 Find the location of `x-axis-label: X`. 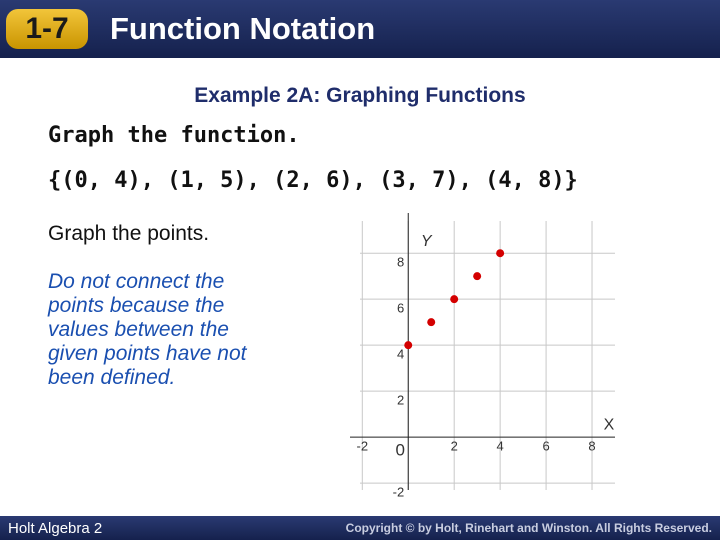

x-axis-label: X is located at coordinates (609, 424).